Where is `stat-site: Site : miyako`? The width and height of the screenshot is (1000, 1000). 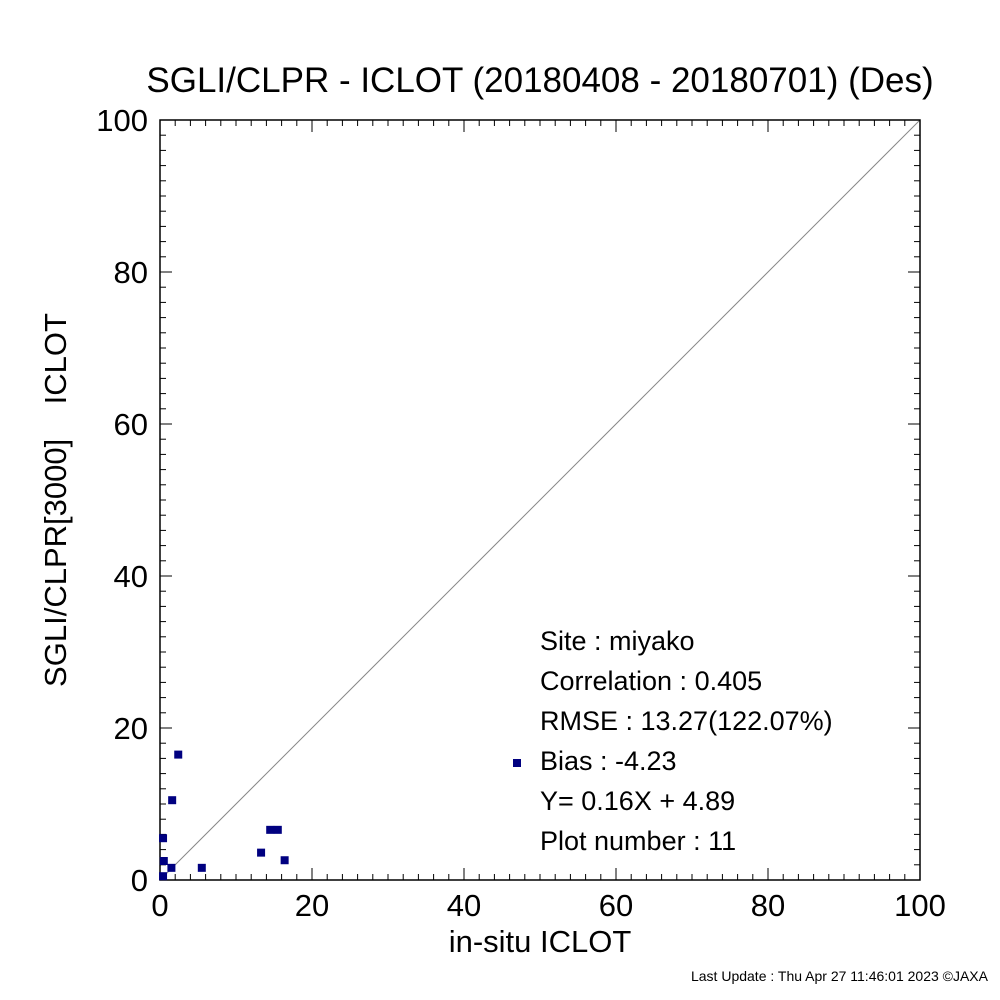
stat-site: Site : miyako is located at coordinates (617, 641).